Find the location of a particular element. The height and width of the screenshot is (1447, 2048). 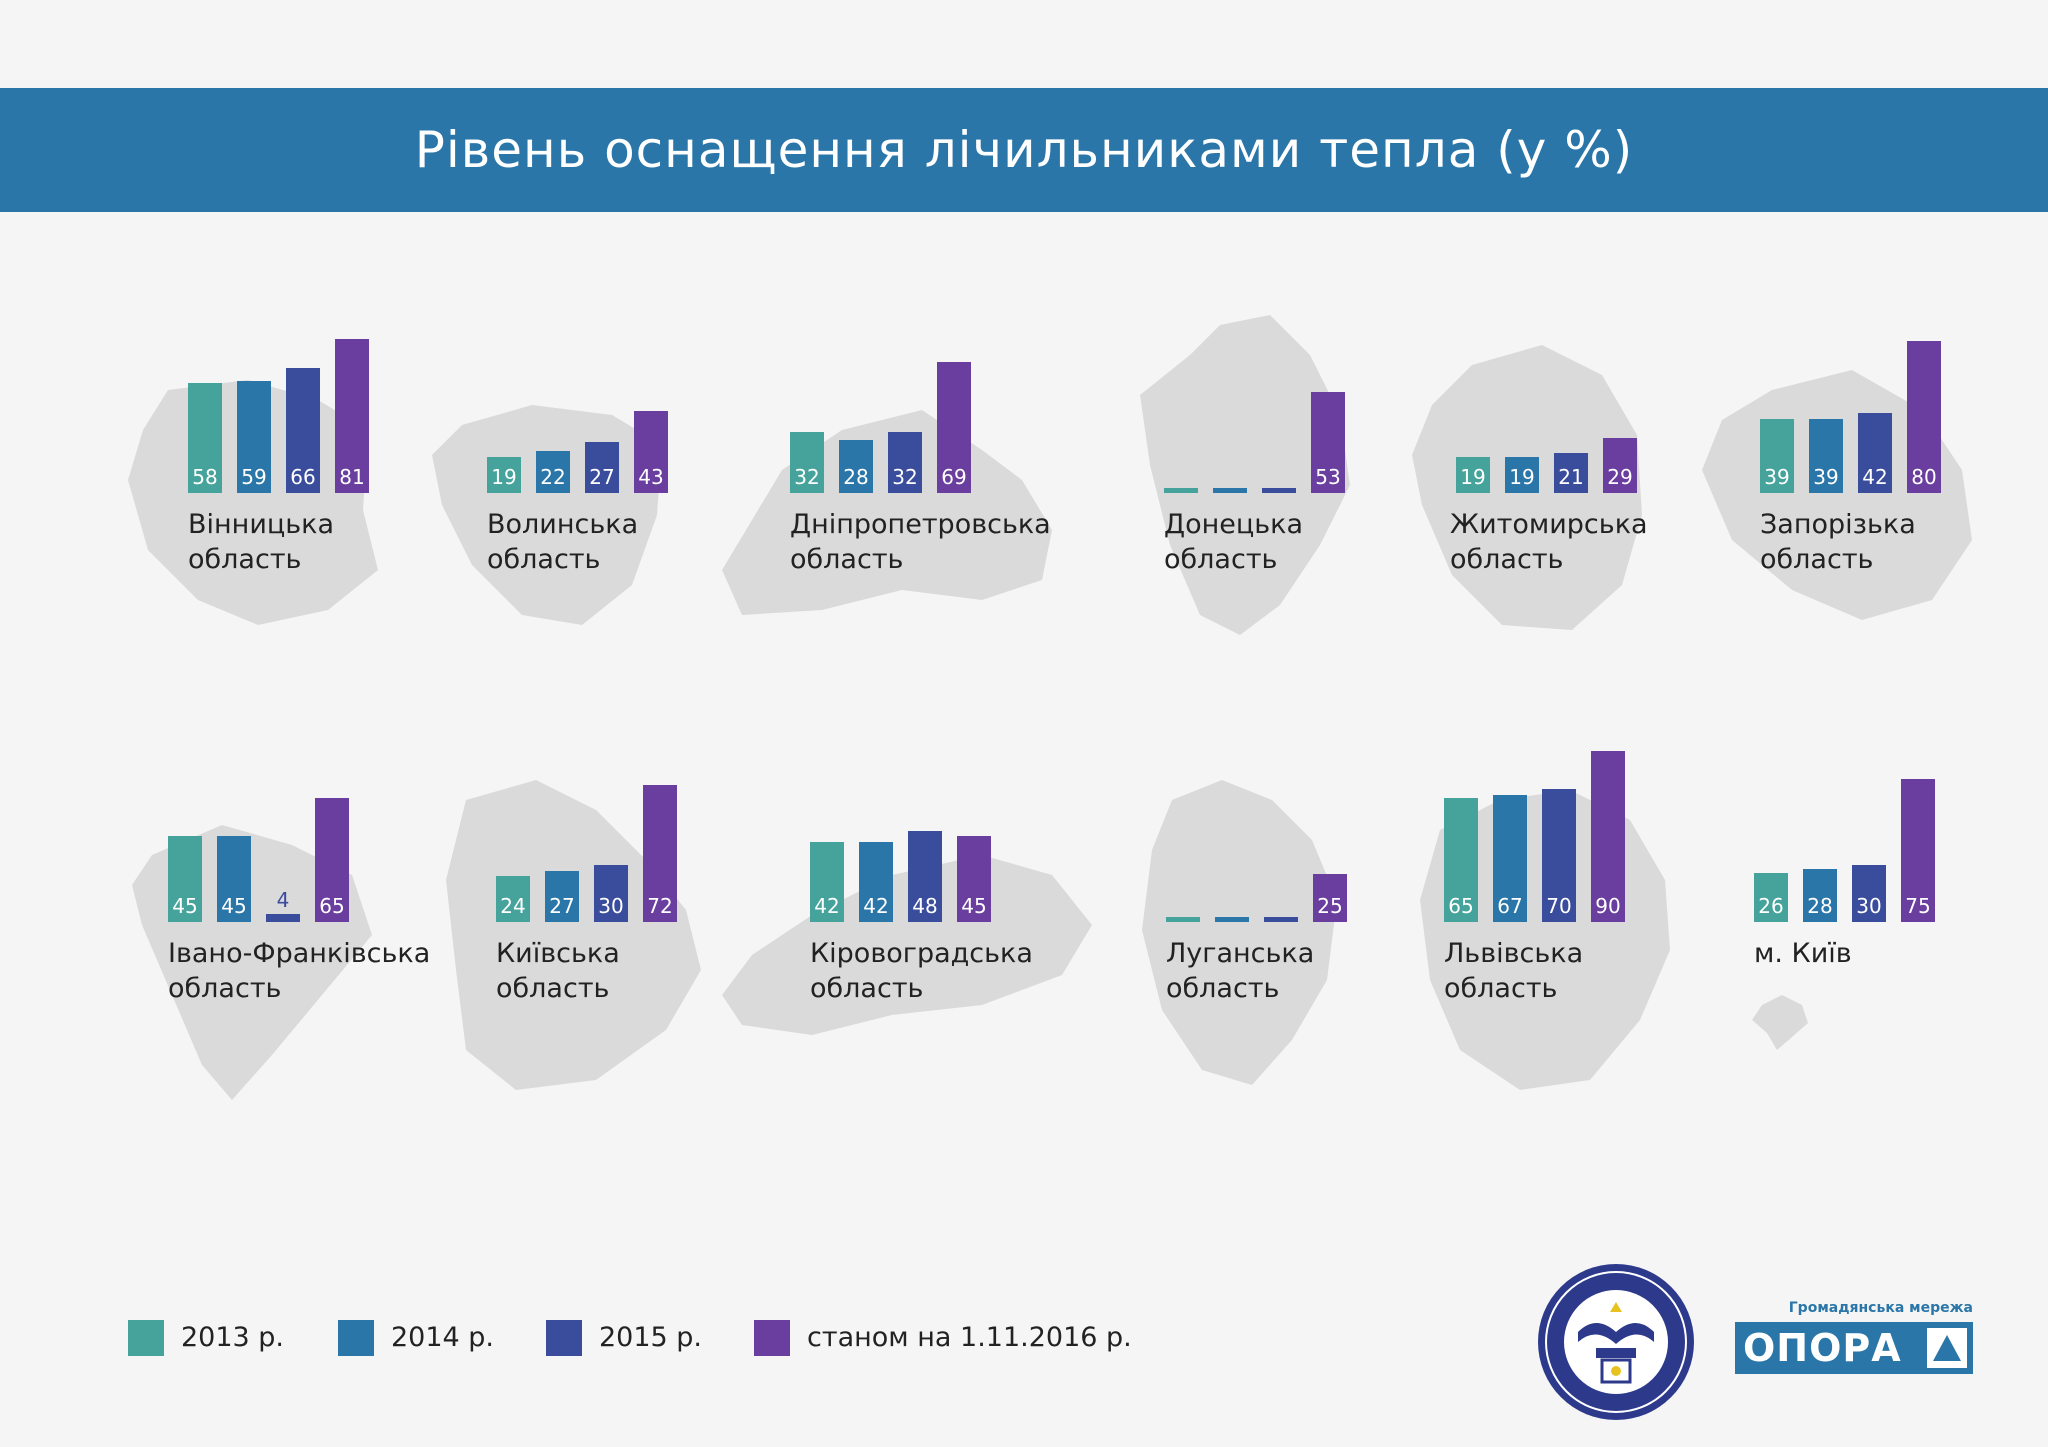

region-0-bar-label-1: 59 is located at coordinates (254, 477).